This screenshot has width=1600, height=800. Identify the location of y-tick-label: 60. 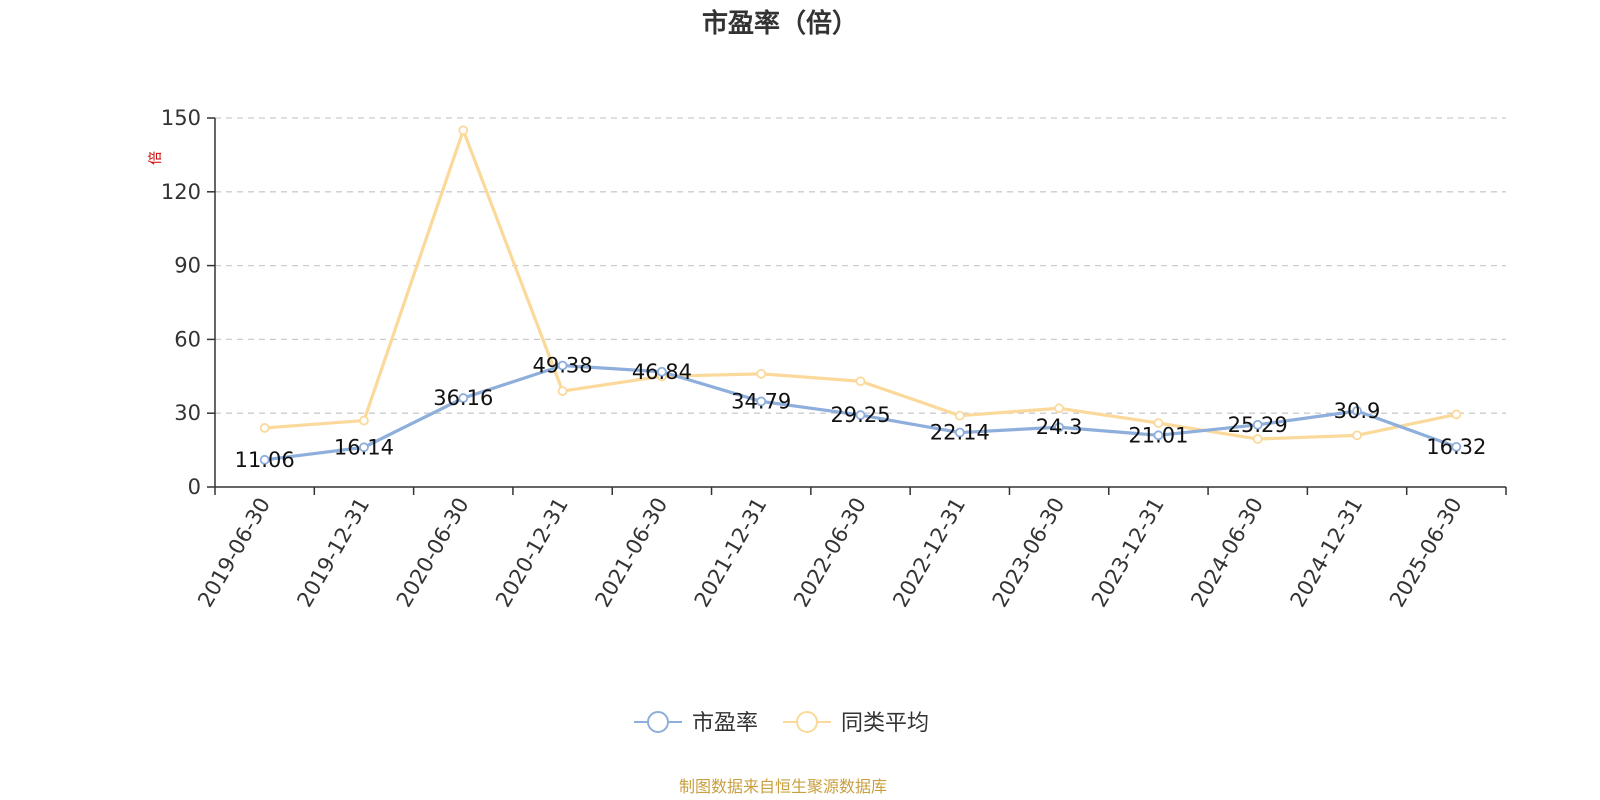
(187, 339).